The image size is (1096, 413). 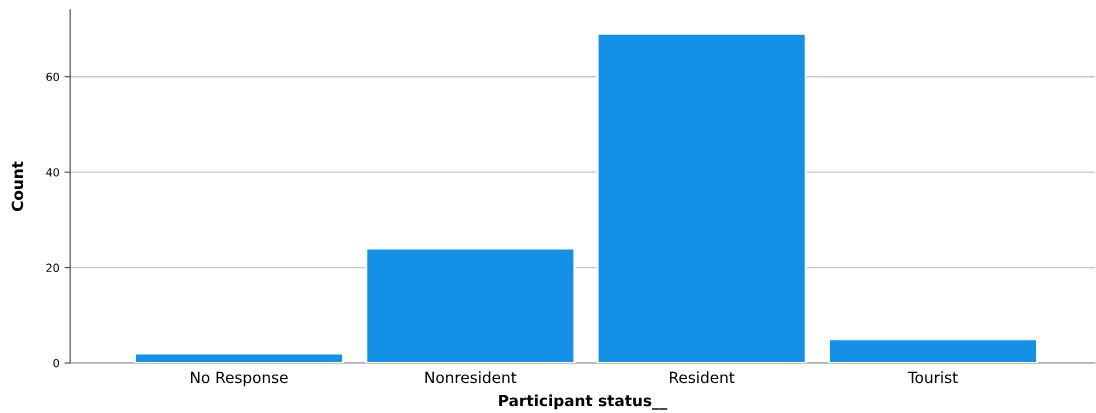 What do you see at coordinates (52, 172) in the screenshot?
I see `y-tick-label: 40` at bounding box center [52, 172].